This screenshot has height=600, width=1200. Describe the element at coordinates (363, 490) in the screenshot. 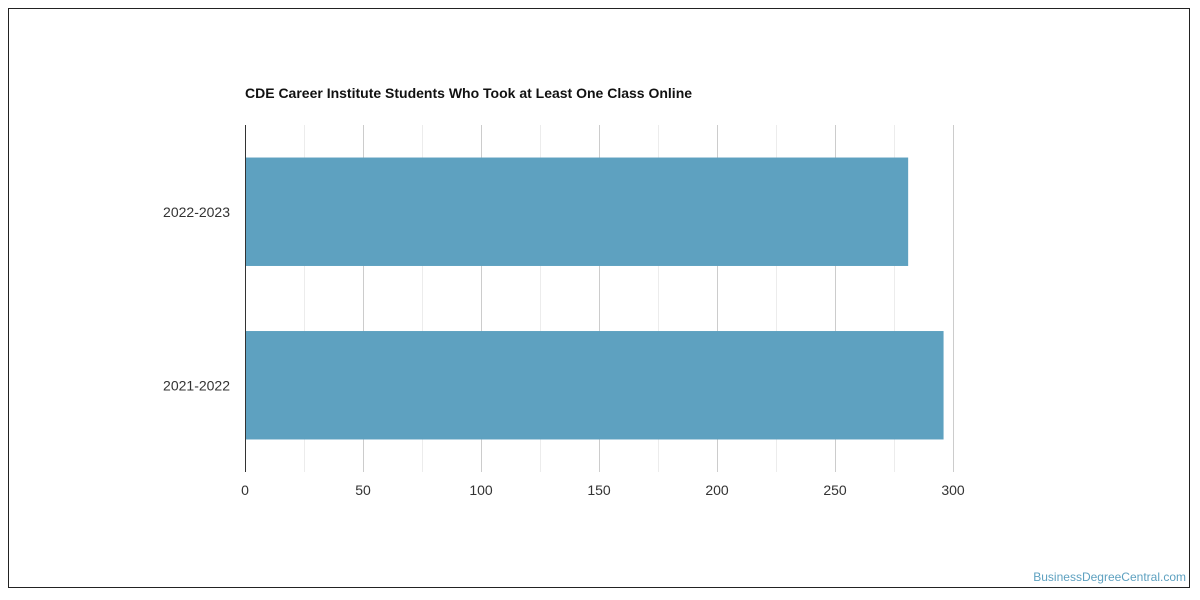

I see `x-tick-label: 50` at that location.